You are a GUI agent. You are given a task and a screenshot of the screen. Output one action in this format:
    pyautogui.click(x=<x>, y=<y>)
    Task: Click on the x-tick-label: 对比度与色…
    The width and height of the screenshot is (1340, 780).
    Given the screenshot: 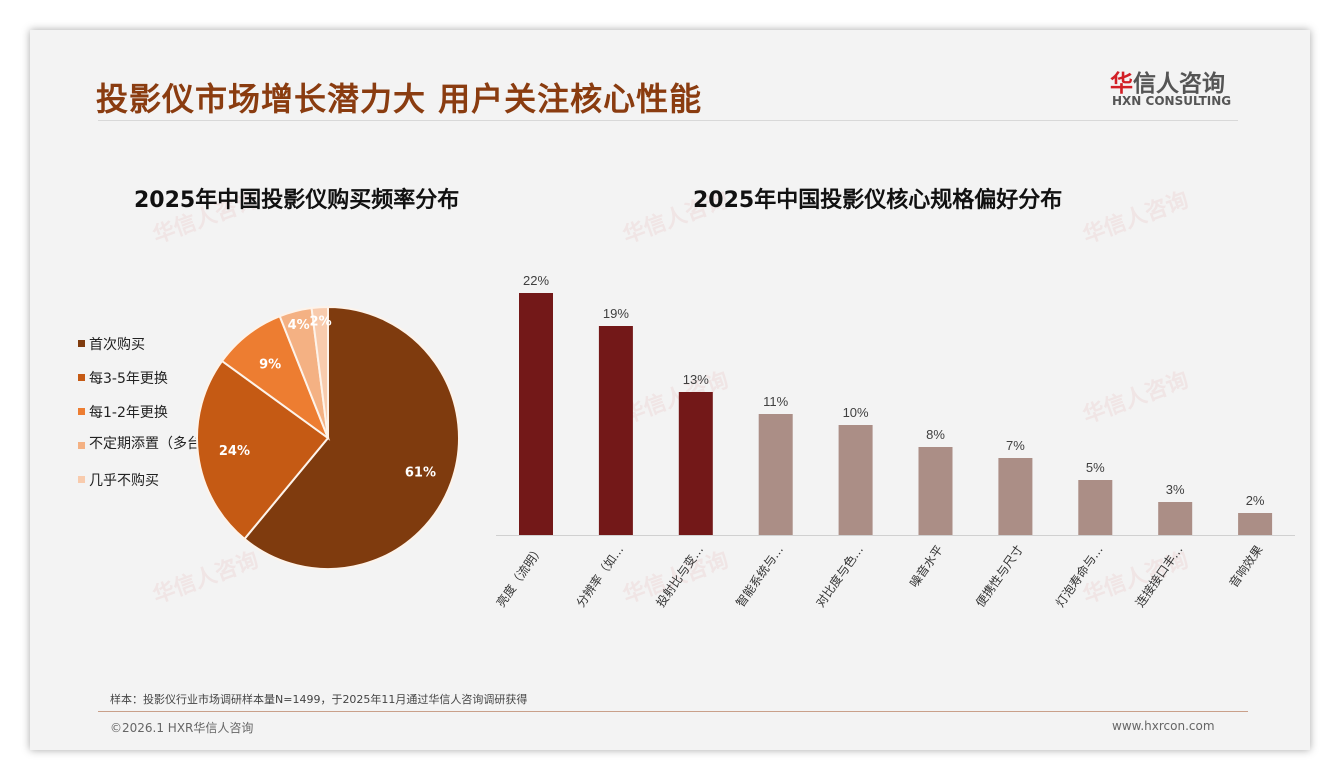 What is the action you would take?
    pyautogui.click(x=839, y=576)
    